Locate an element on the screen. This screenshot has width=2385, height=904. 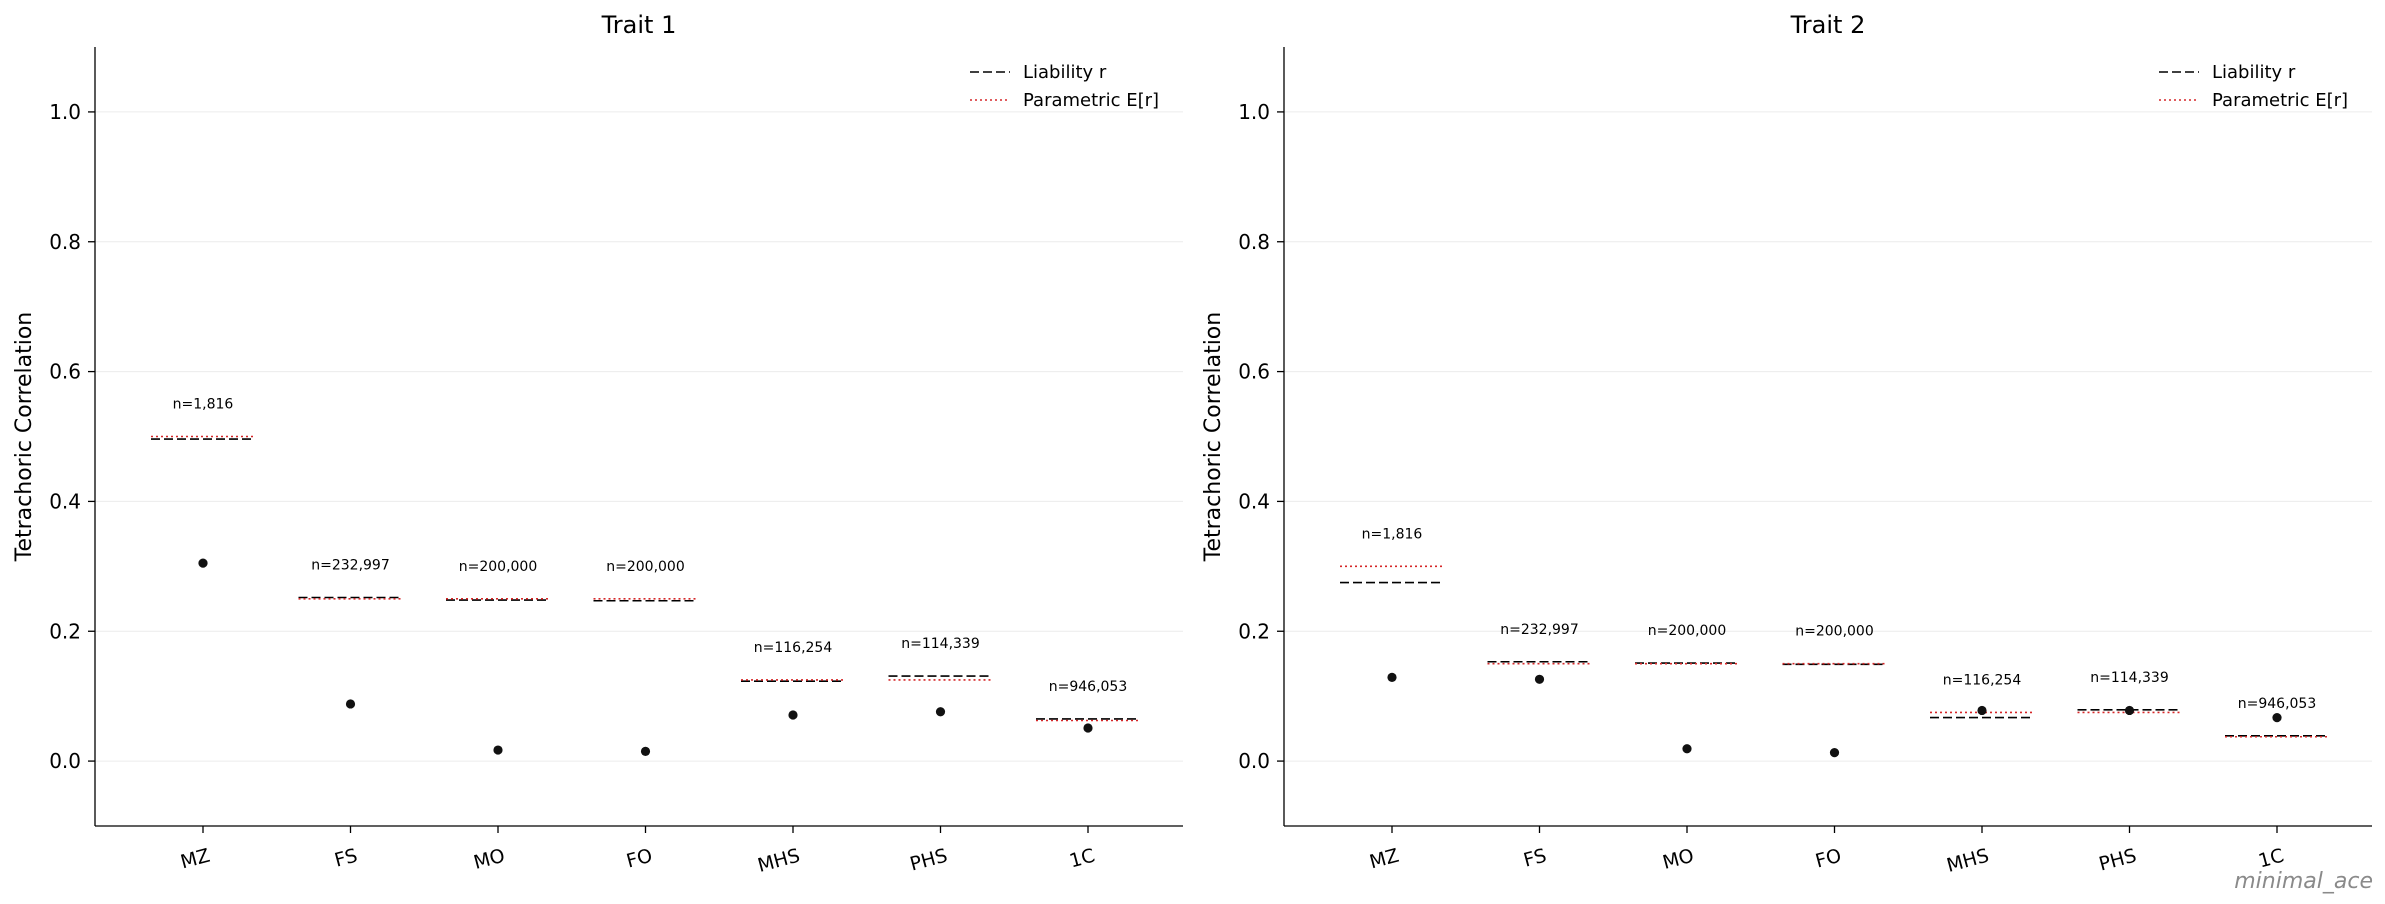
panel-1-legend-parametric-er-label: Parametric E[r] is located at coordinates (1091, 100).